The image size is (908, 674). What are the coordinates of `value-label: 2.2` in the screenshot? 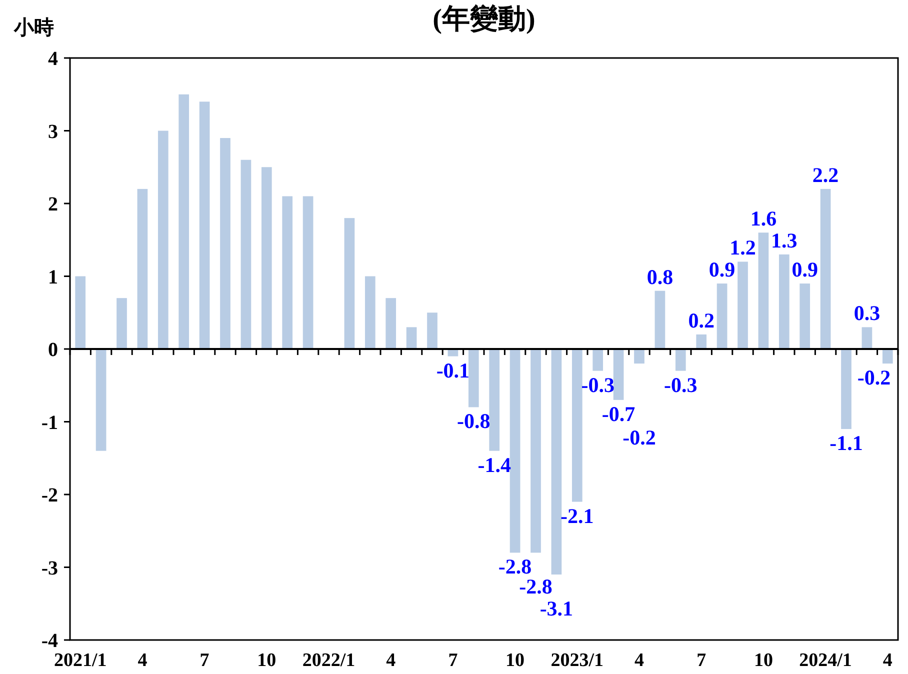 It's located at (825, 174).